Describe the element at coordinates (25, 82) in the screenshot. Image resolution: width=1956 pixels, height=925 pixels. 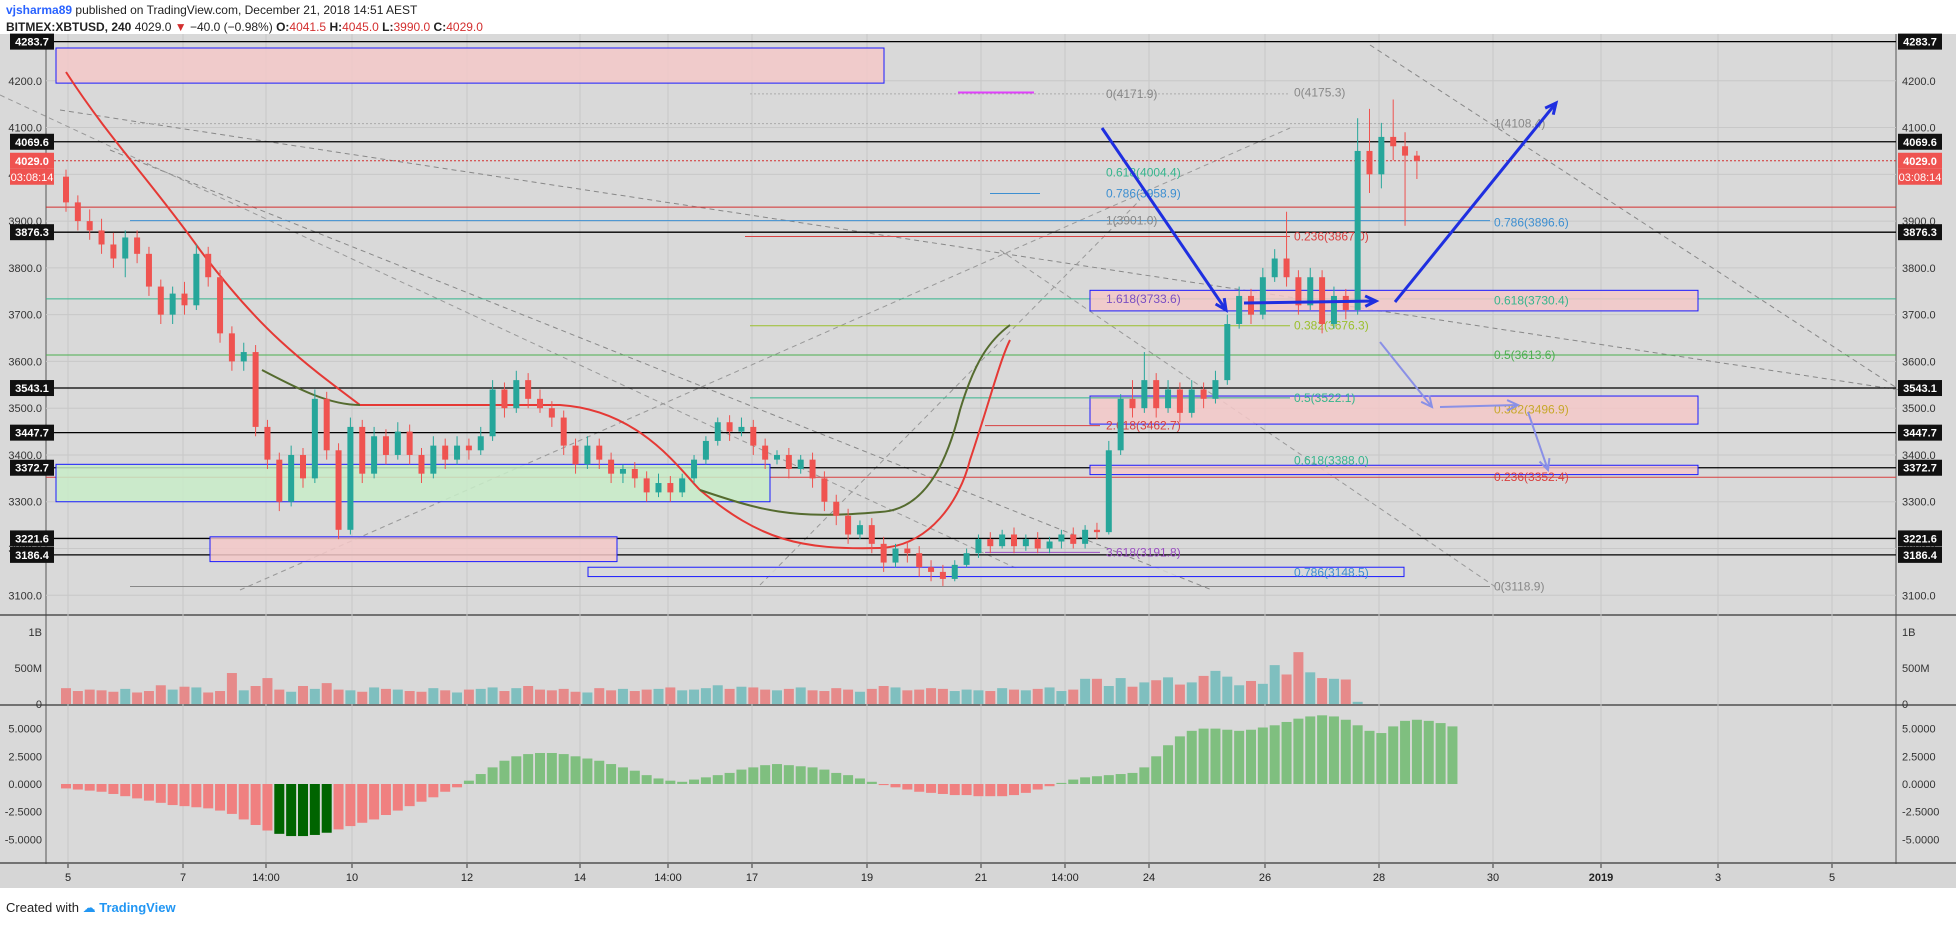
I see `price-tick-label: 4200.0` at that location.